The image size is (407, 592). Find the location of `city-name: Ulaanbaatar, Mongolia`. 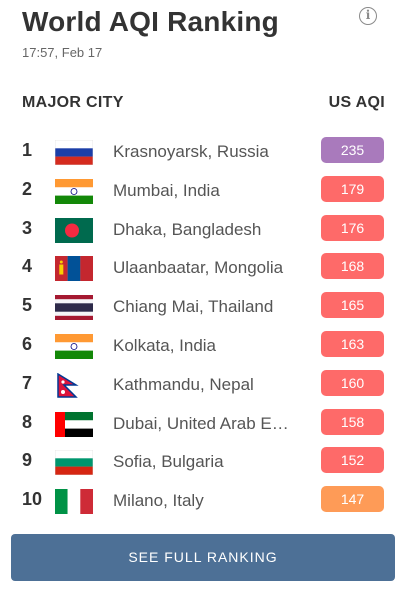

city-name: Ulaanbaatar, Mongolia is located at coordinates (198, 268).